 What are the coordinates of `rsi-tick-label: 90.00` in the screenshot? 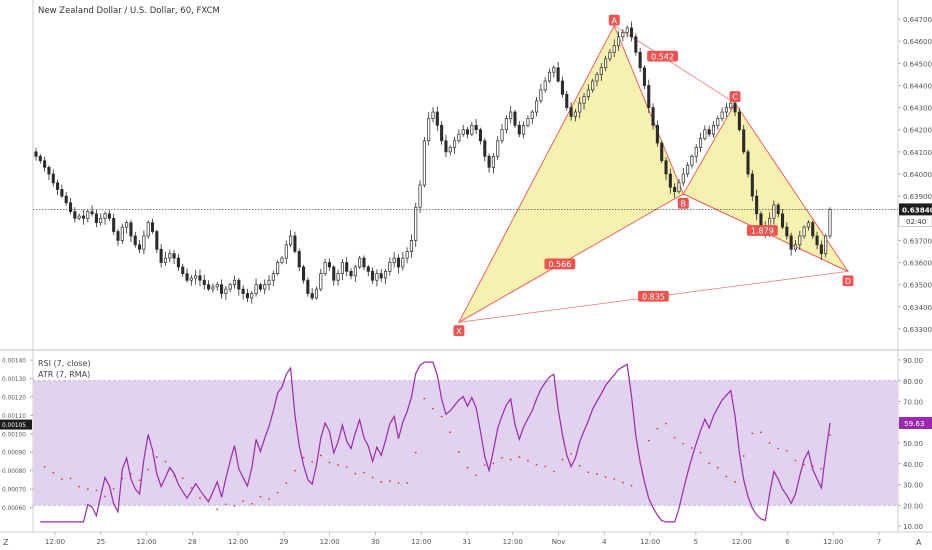 It's located at (913, 361).